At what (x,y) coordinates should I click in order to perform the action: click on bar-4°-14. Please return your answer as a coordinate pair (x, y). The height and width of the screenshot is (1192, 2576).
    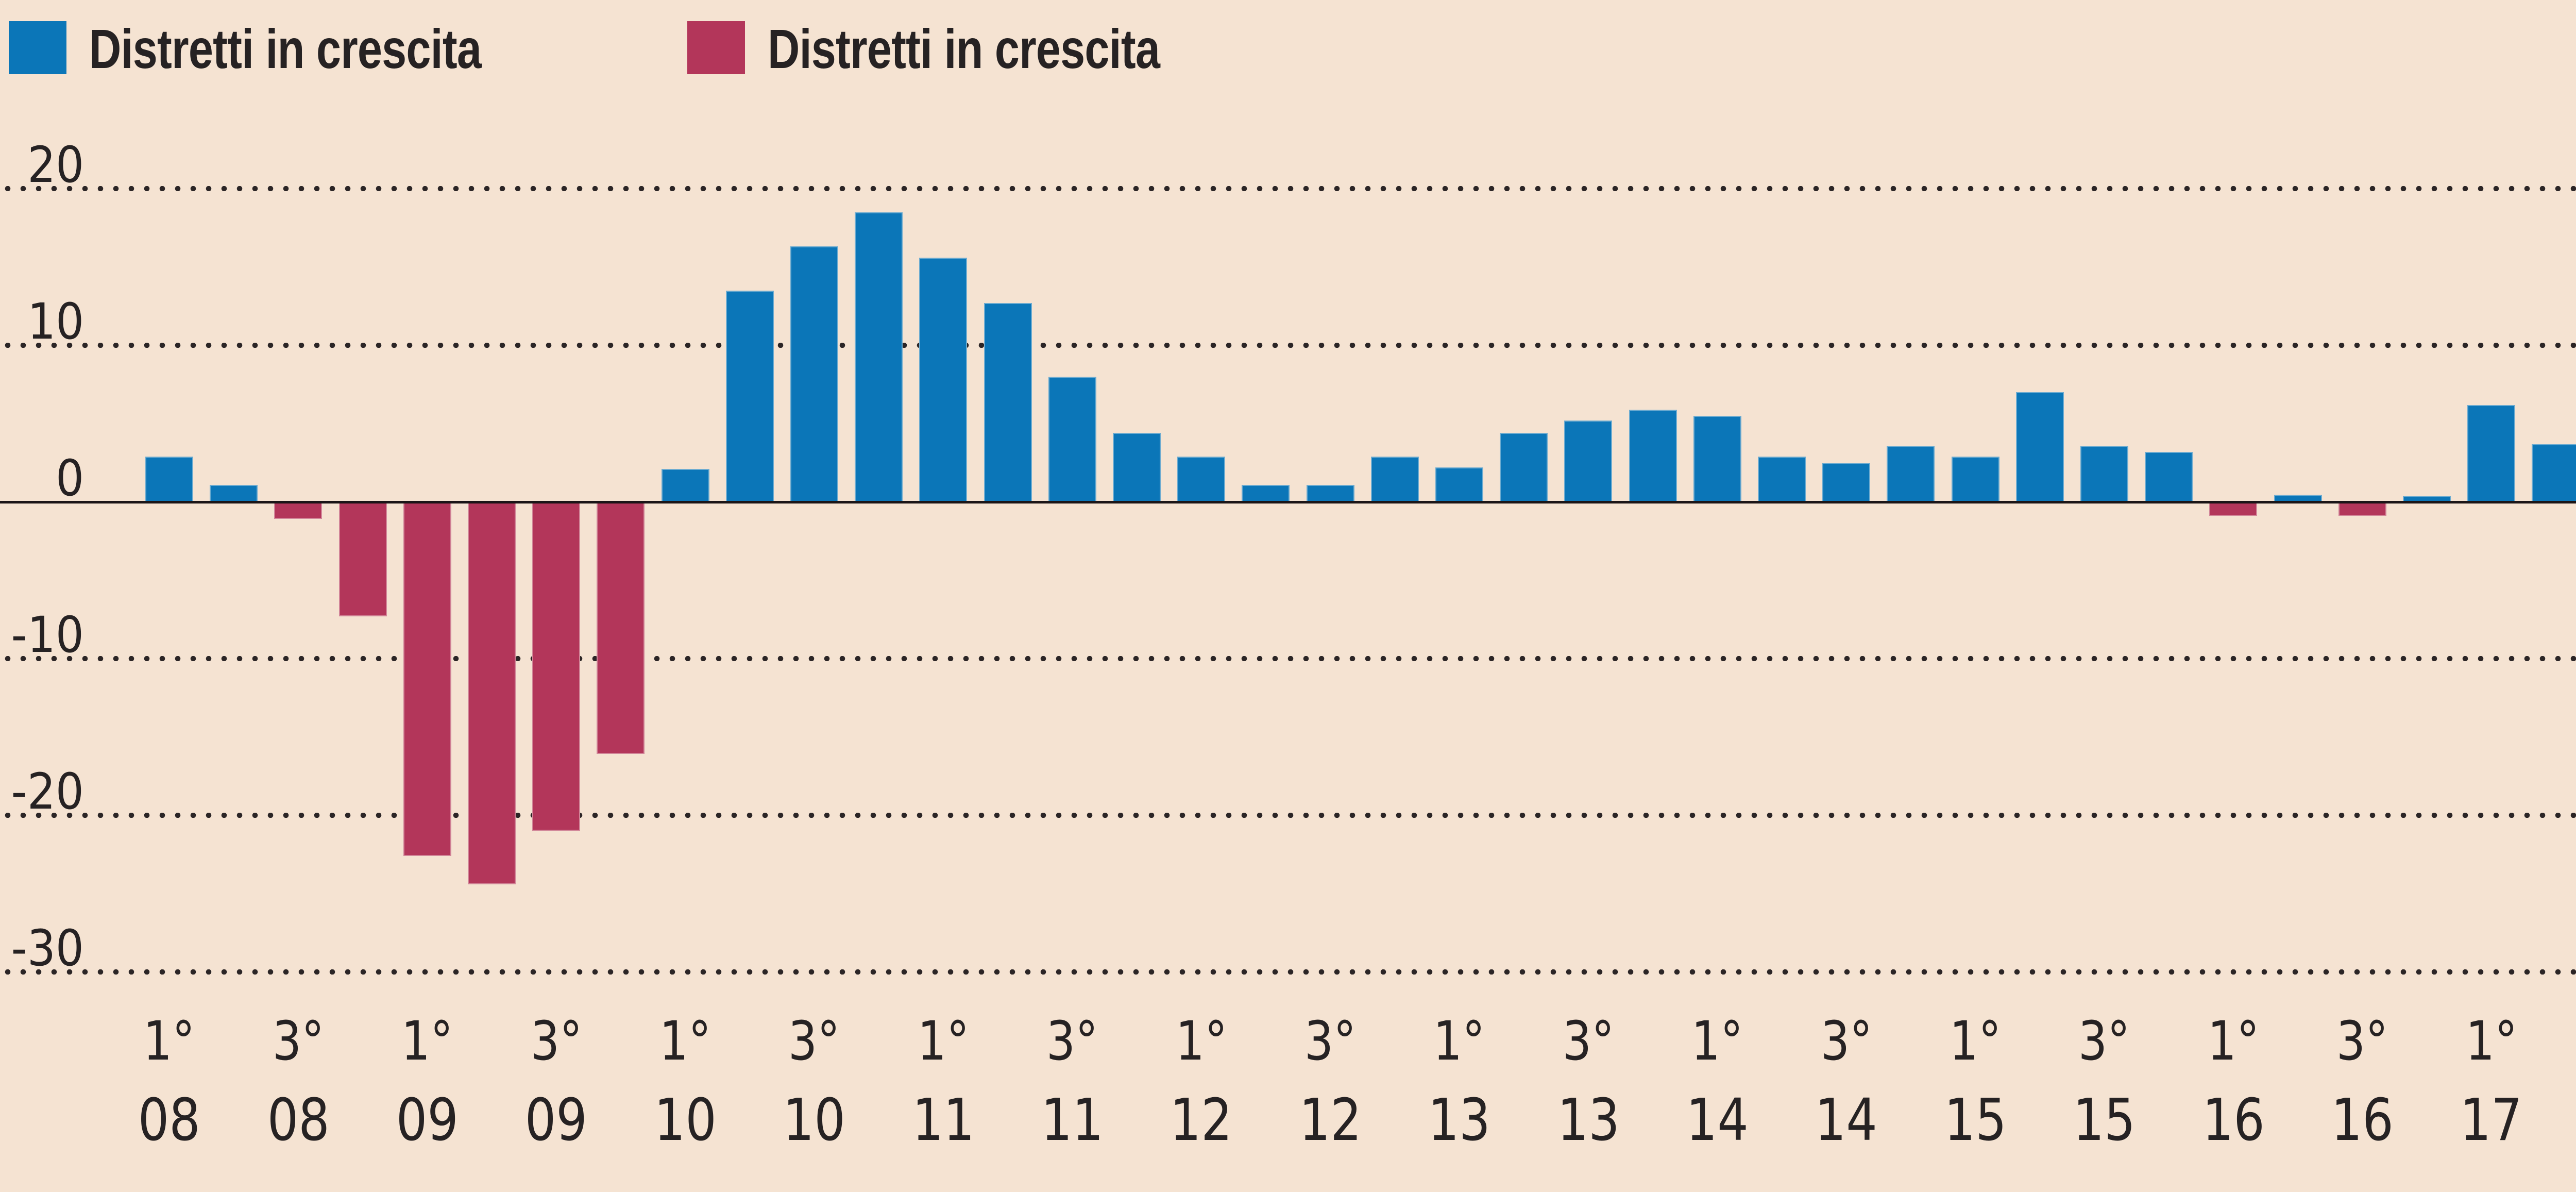
    Looking at the image, I should click on (1911, 473).